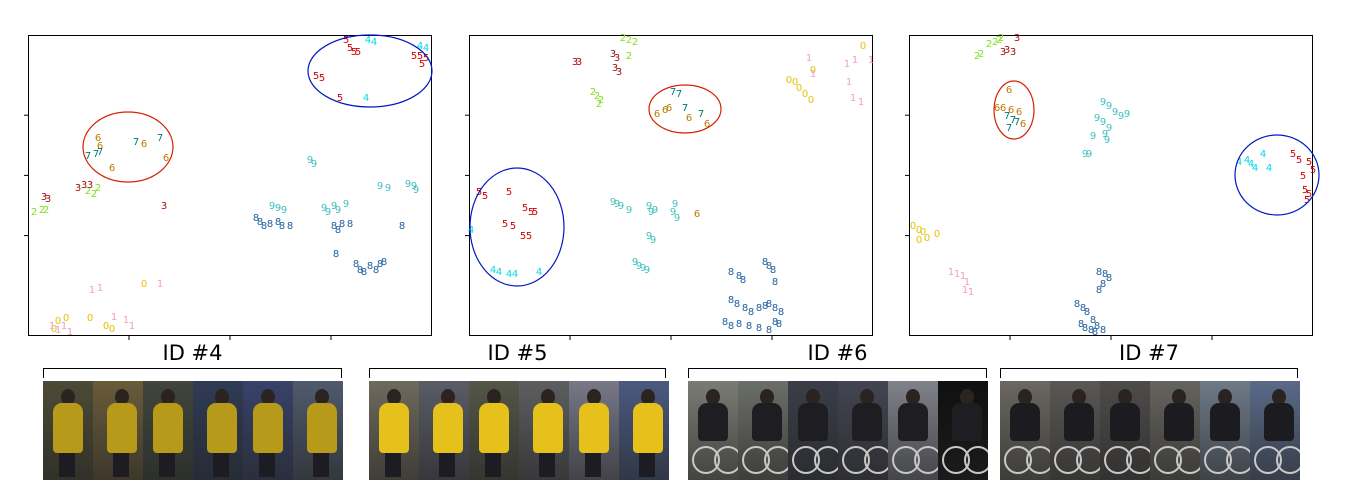 The image size is (1351, 486). What do you see at coordinates (685, 109) in the screenshot?
I see `highlight-circle` at bounding box center [685, 109].